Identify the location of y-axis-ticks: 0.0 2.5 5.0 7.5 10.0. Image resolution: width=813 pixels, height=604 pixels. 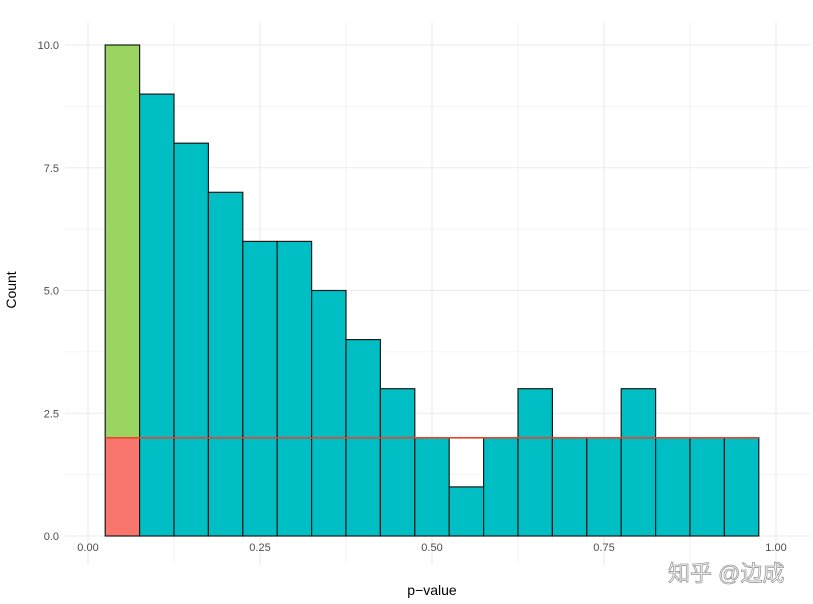
(48, 291).